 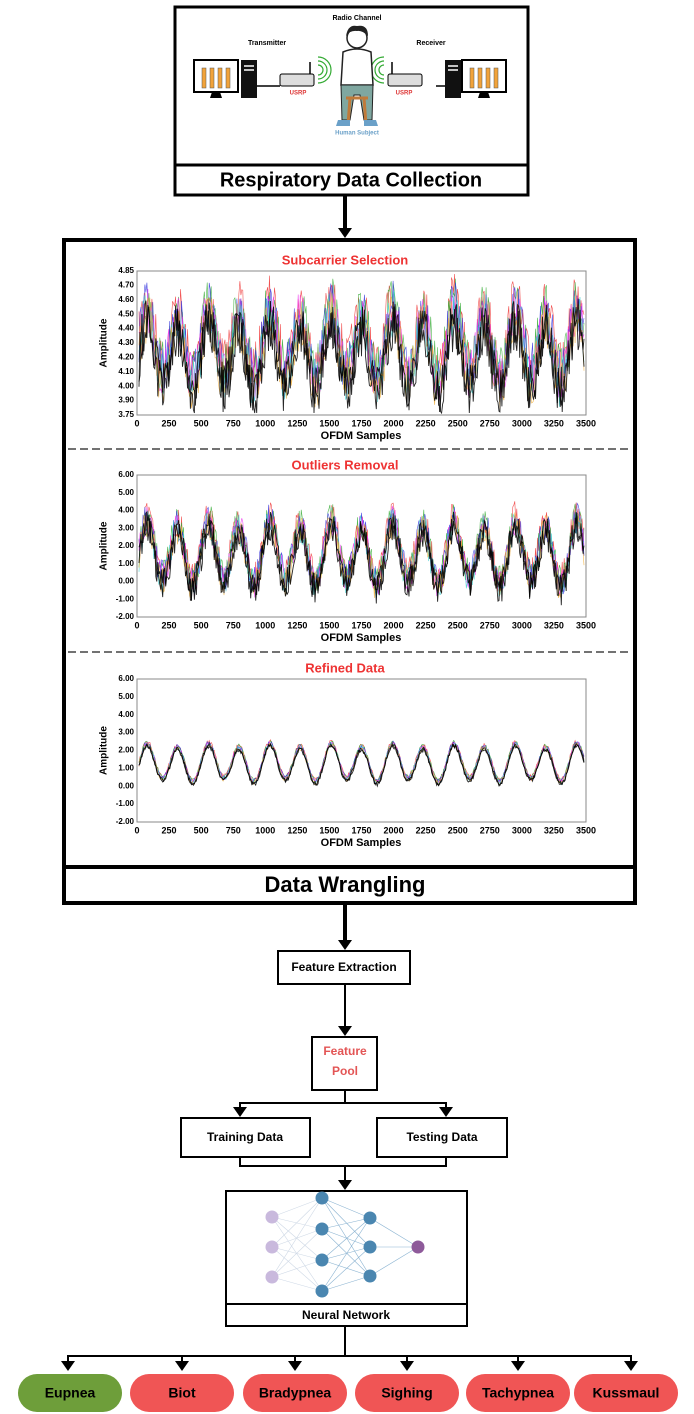 I want to click on shoes, so click(x=357, y=123).